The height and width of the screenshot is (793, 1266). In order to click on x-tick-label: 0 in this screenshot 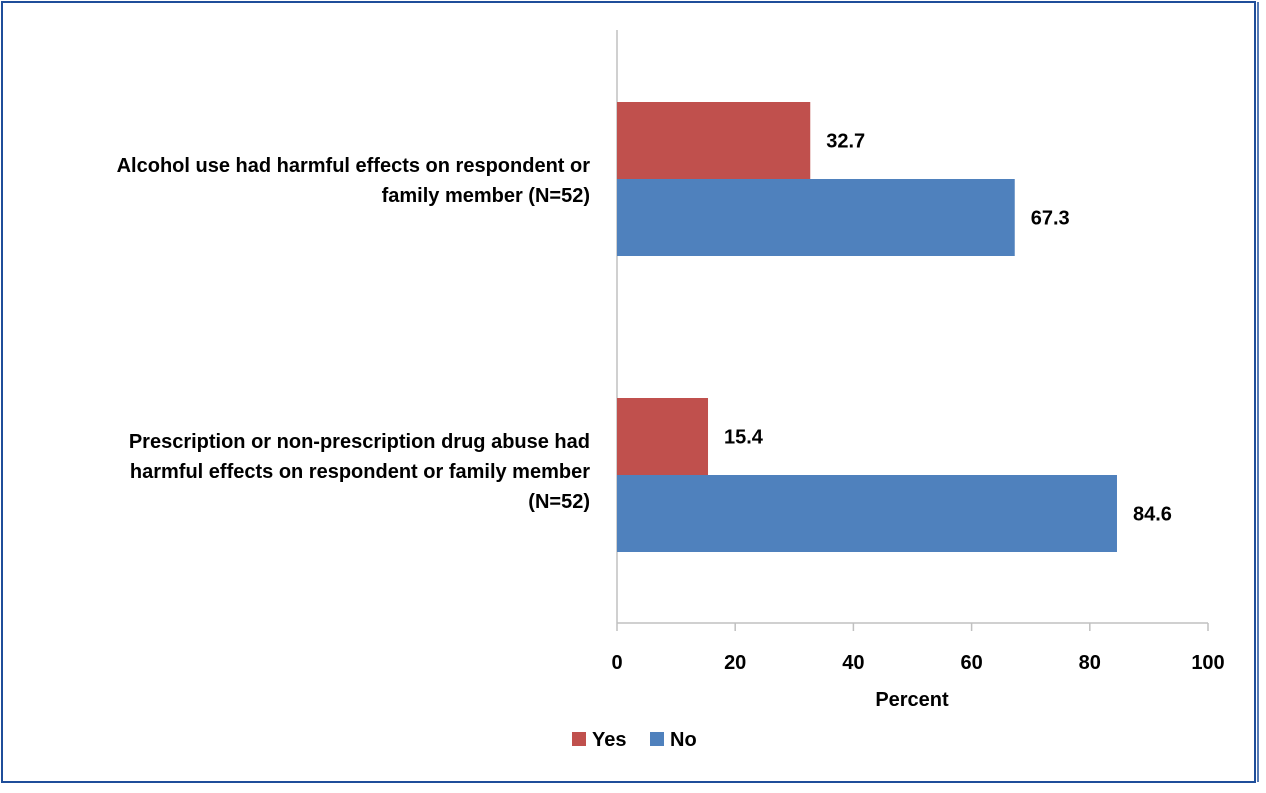, I will do `click(616, 663)`.